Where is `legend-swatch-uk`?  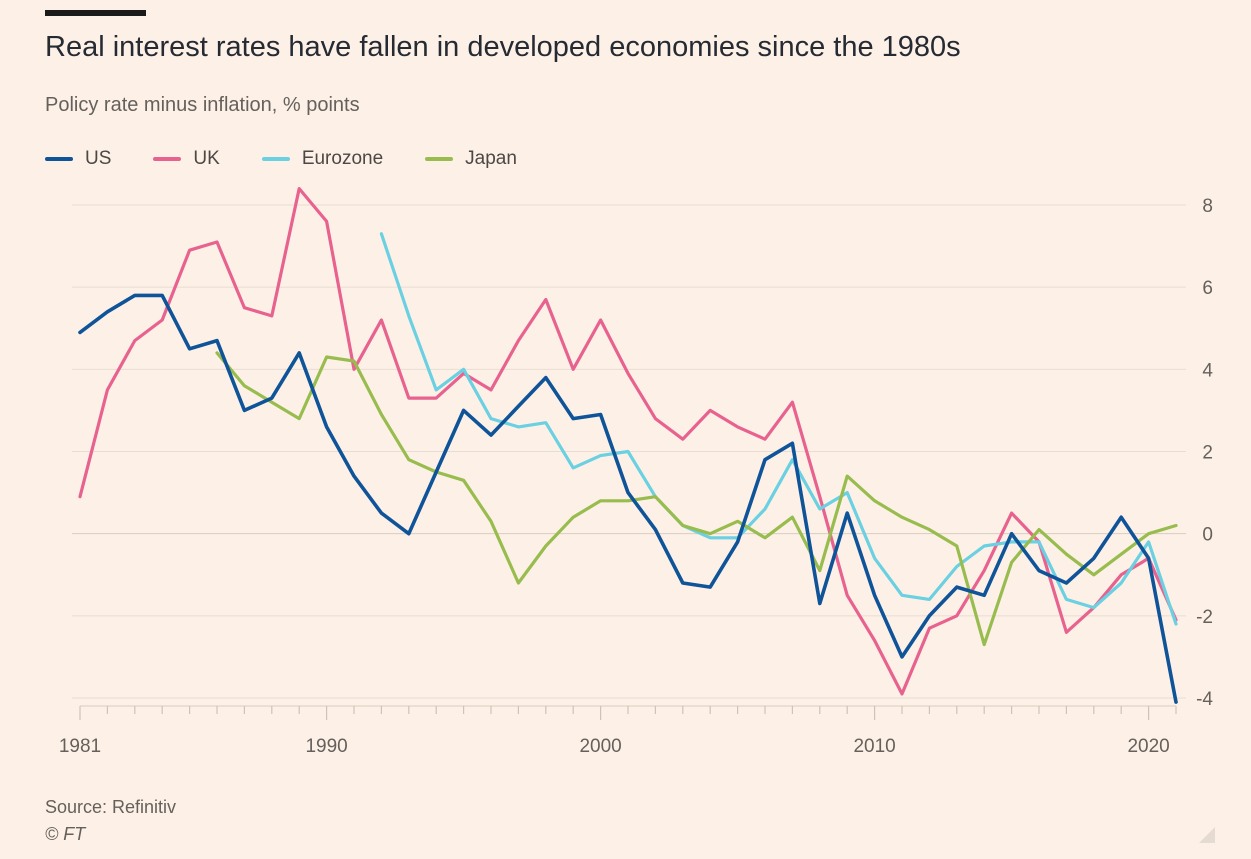
legend-swatch-uk is located at coordinates (167, 159).